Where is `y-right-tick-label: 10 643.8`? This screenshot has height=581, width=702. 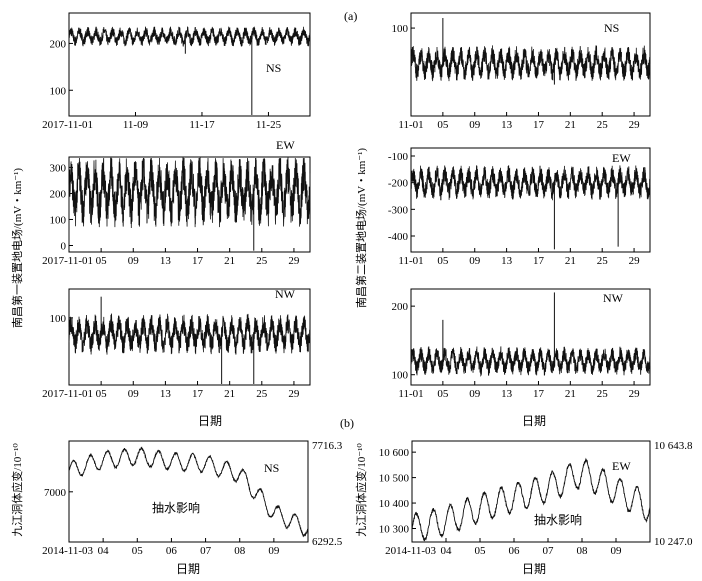 y-right-tick-label: 10 643.8 is located at coordinates (673, 446).